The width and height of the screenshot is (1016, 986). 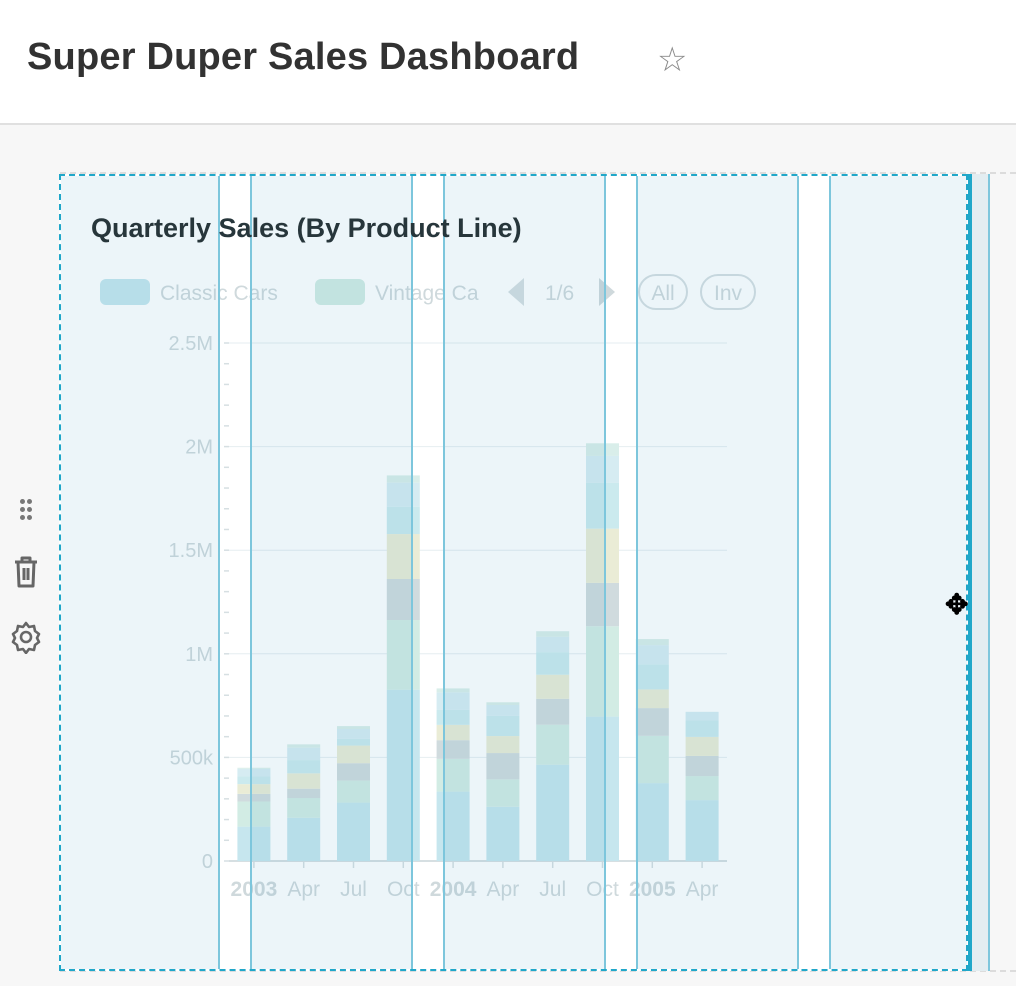 What do you see at coordinates (199, 655) in the screenshot?
I see `y-tick-label: 1M` at bounding box center [199, 655].